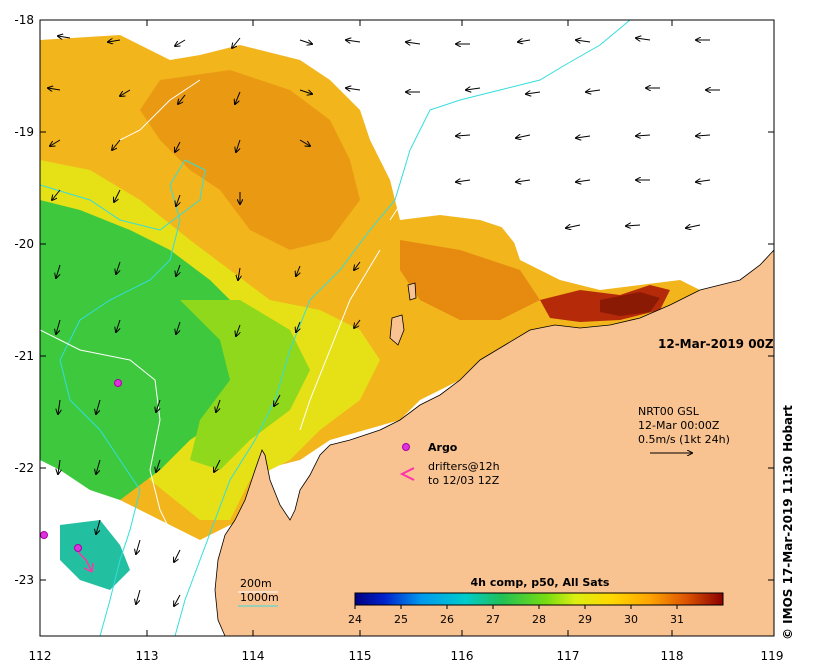 The width and height of the screenshot is (818, 672). I want to click on imos-credit: © IMOS 17-Mar-2019 11:30 Hobart, so click(788, 522).